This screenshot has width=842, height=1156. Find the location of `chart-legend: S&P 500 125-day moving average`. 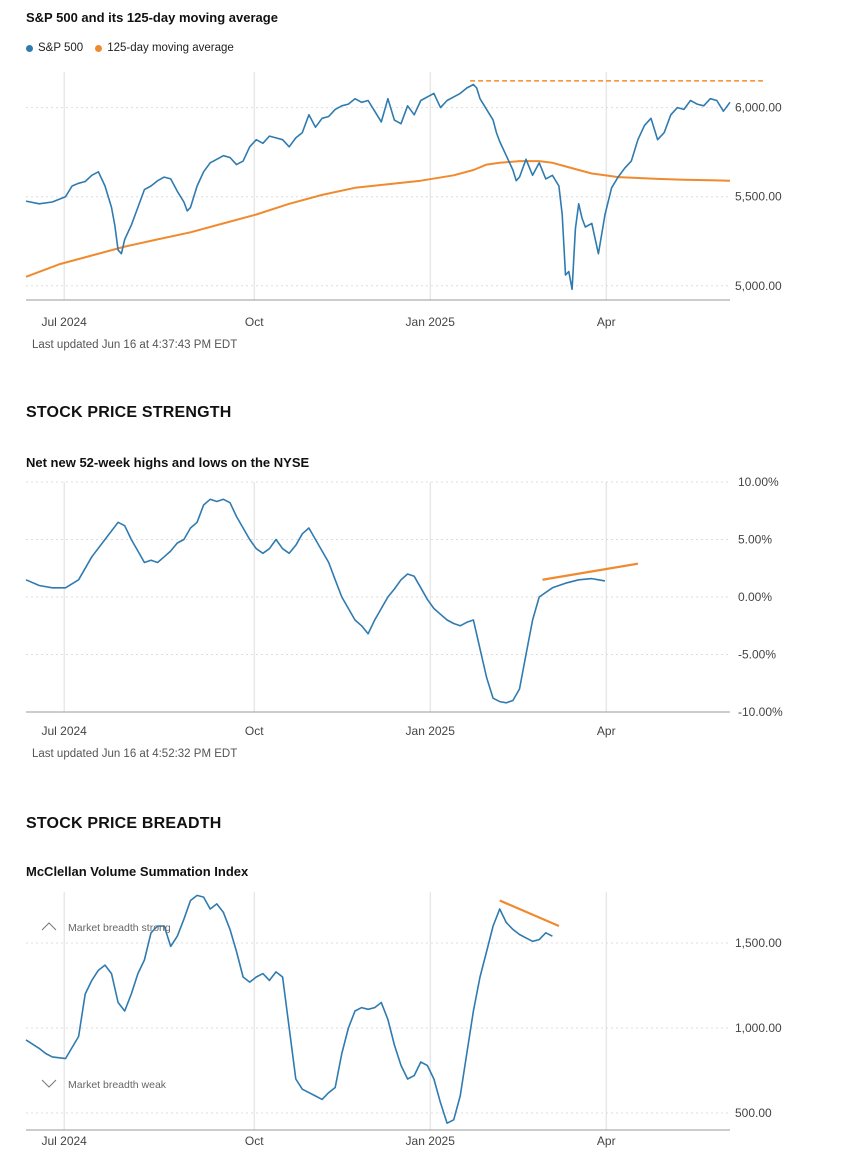

chart-legend: S&P 500 125-day moving average is located at coordinates (130, 48).